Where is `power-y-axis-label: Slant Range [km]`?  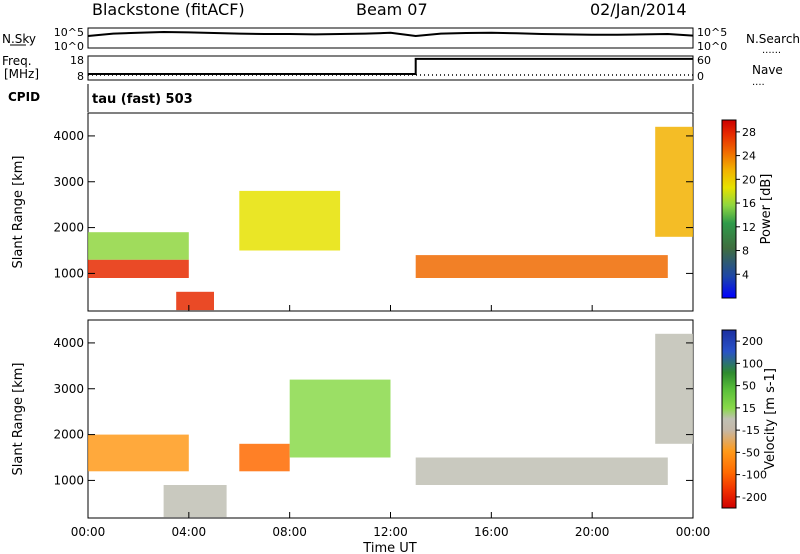 power-y-axis-label: Slant Range [km] is located at coordinates (18, 212).